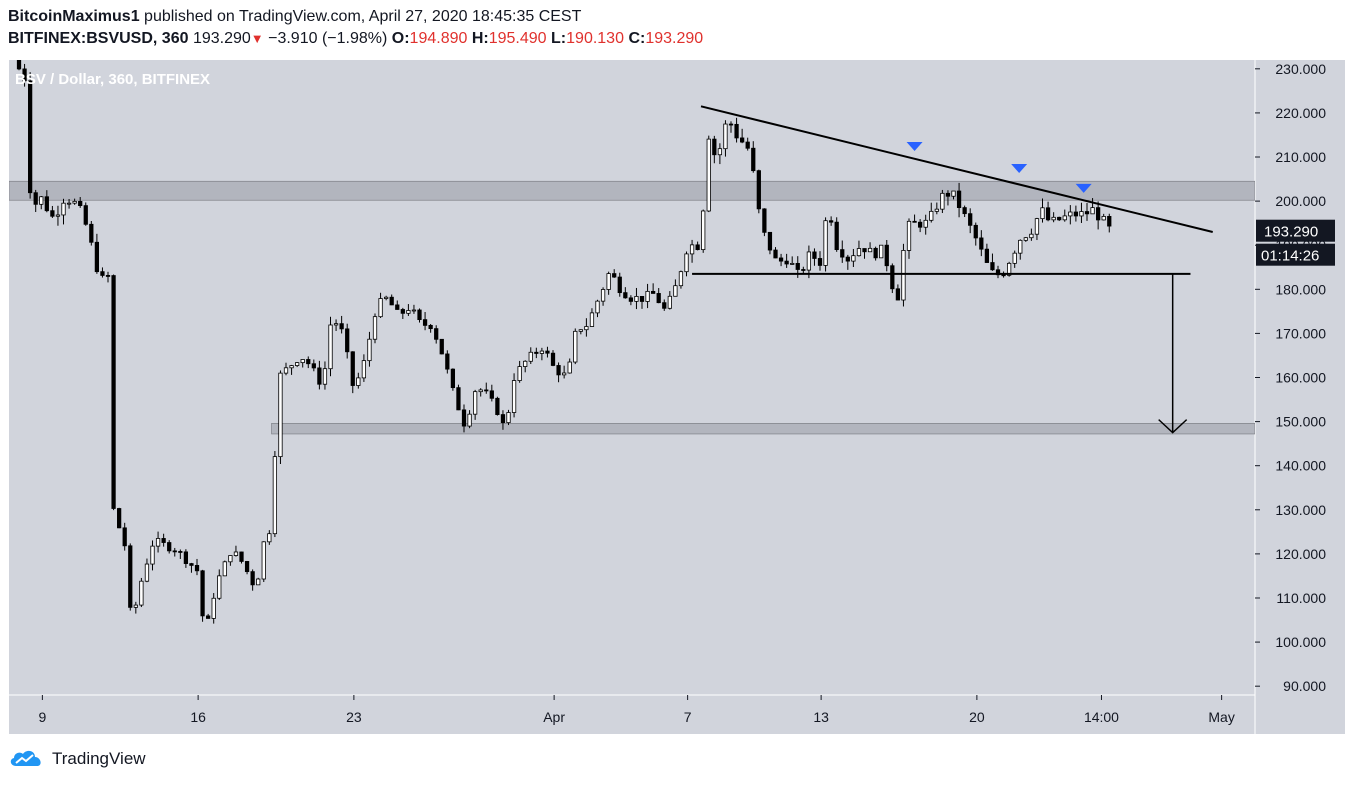 This screenshot has height=785, width=1353. What do you see at coordinates (328, 38) in the screenshot?
I see `price-change: −3.910 (−1.98%)` at bounding box center [328, 38].